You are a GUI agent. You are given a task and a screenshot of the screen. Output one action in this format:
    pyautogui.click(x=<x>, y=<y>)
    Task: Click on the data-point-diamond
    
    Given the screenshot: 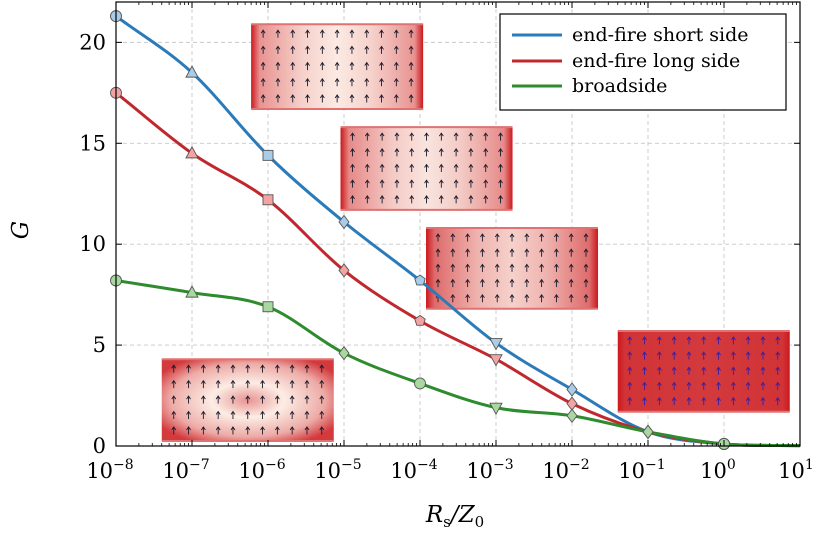 What is the action you would take?
    pyautogui.click(x=344, y=270)
    